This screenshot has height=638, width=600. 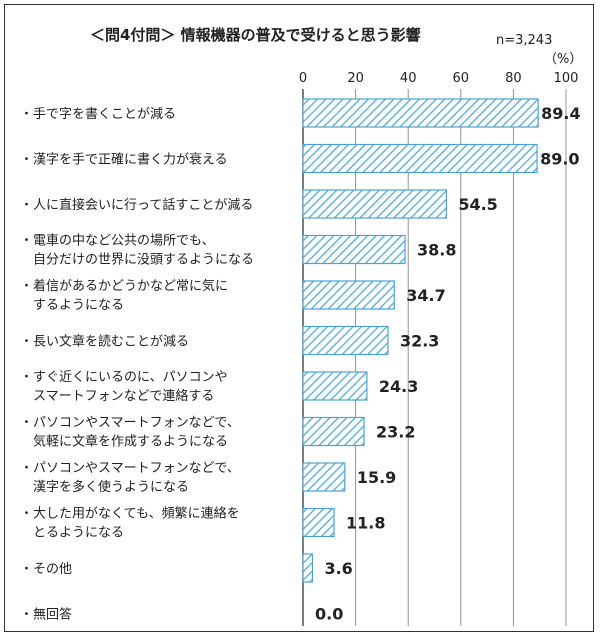 I want to click on value-label: 38.8, so click(x=436, y=250).